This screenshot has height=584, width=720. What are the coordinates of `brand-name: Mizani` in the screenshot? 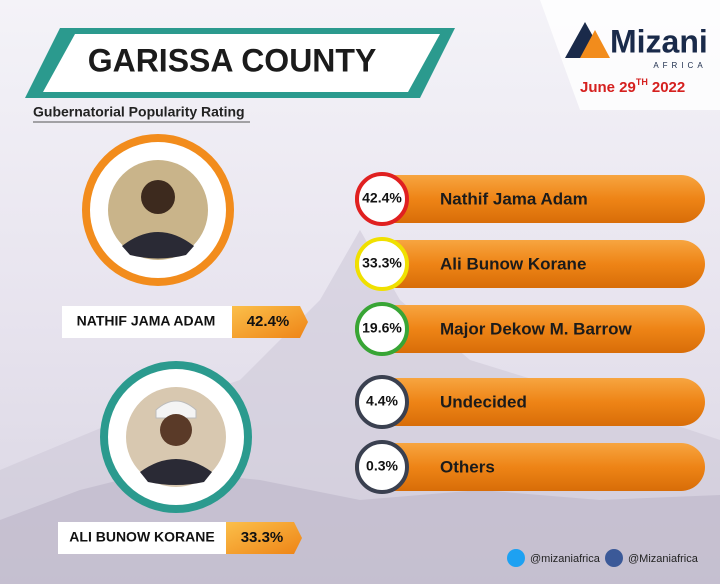 It's located at (659, 41).